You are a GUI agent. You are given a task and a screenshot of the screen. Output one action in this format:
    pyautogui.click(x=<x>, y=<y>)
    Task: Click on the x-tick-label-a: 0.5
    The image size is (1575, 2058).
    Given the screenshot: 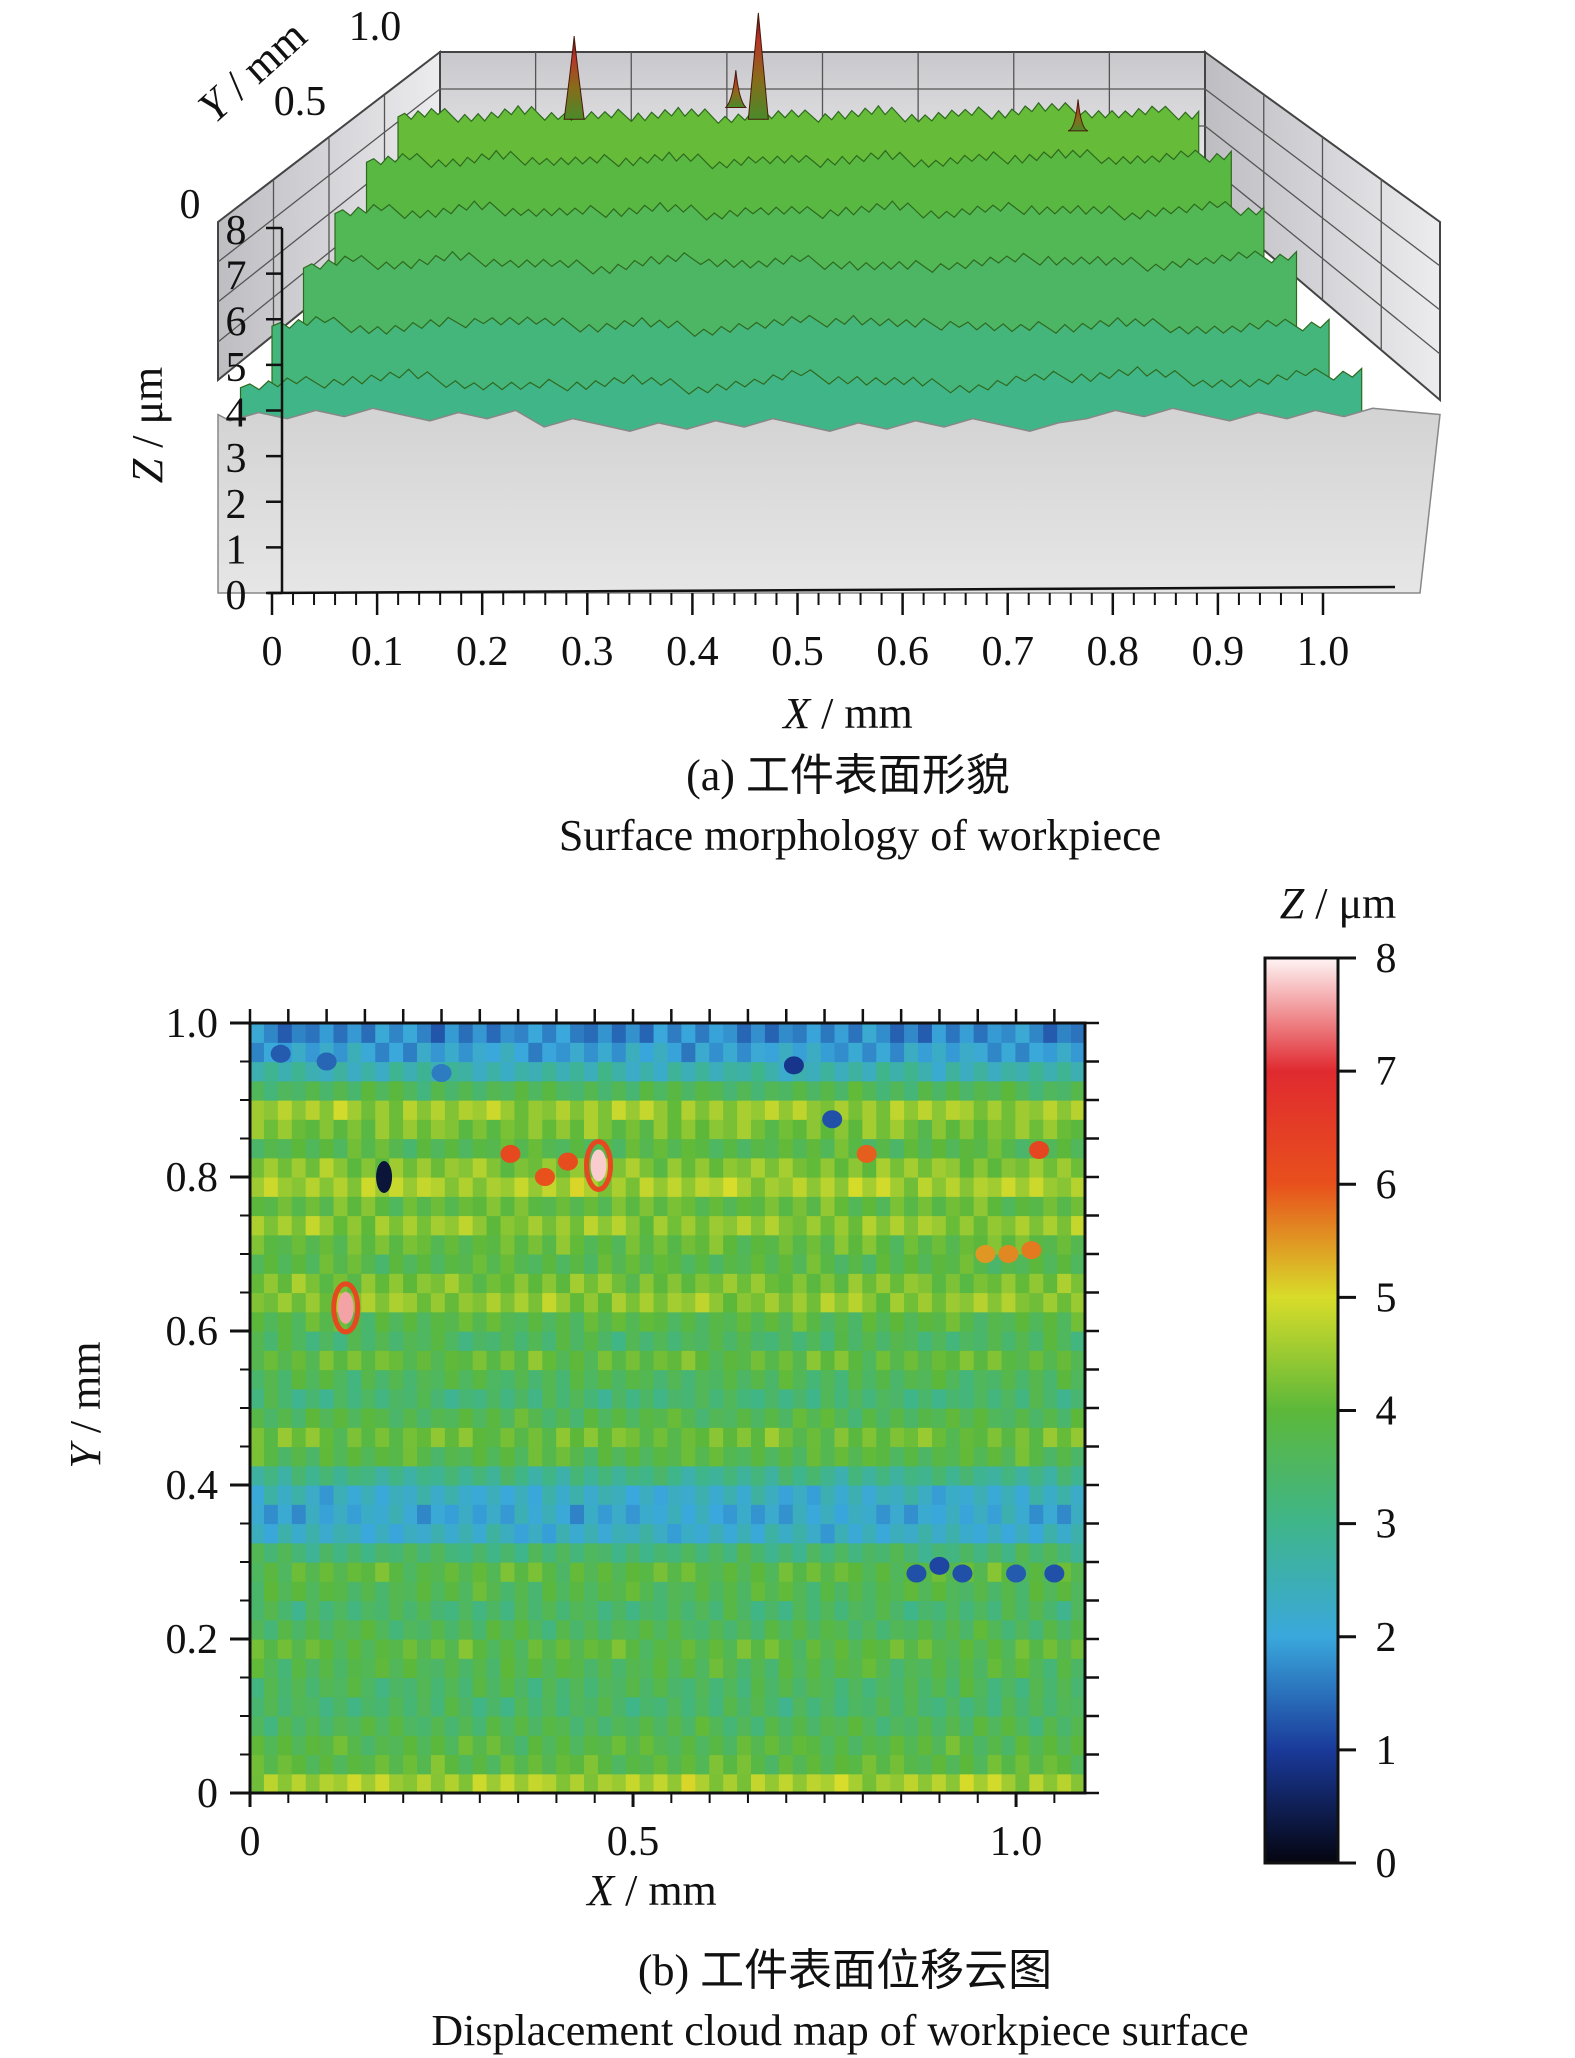 What is the action you would take?
    pyautogui.click(x=797, y=652)
    